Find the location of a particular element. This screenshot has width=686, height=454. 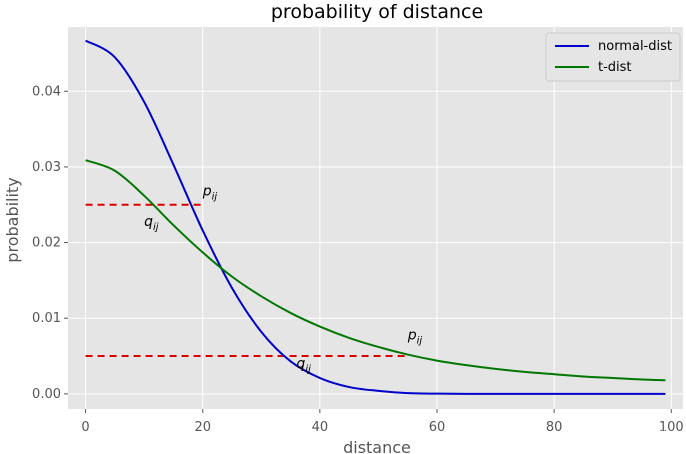

y-tick-label: 0.04 is located at coordinates (46, 91).